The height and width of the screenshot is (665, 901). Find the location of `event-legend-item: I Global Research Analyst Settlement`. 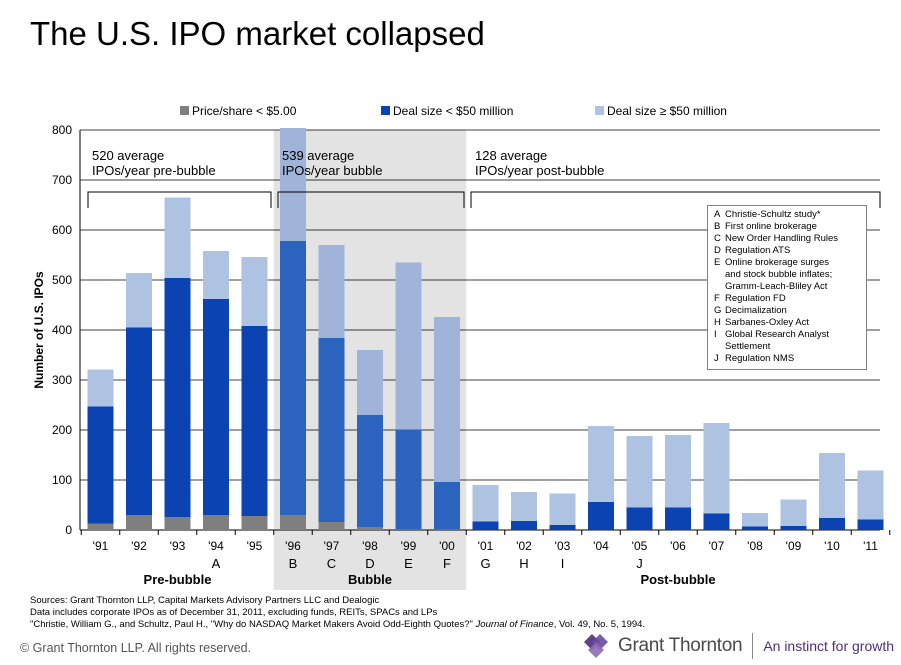

event-legend-item: I Global Research Analyst Settlement is located at coordinates (788, 341).